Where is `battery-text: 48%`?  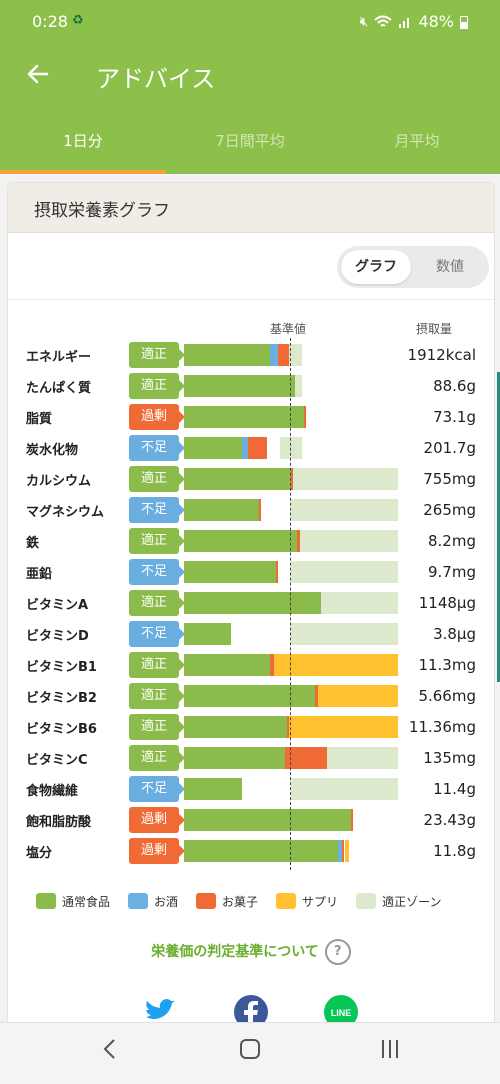 battery-text: 48% is located at coordinates (436, 21).